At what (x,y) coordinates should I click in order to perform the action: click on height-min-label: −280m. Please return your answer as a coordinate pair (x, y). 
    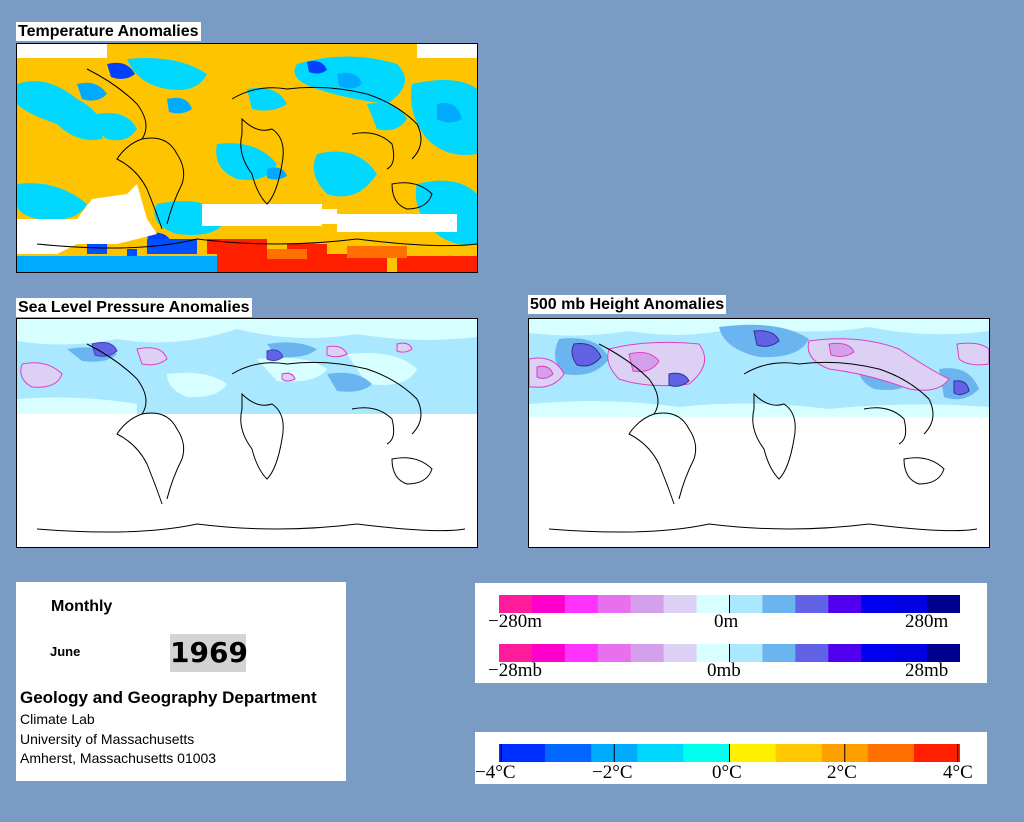
    Looking at the image, I should click on (515, 621).